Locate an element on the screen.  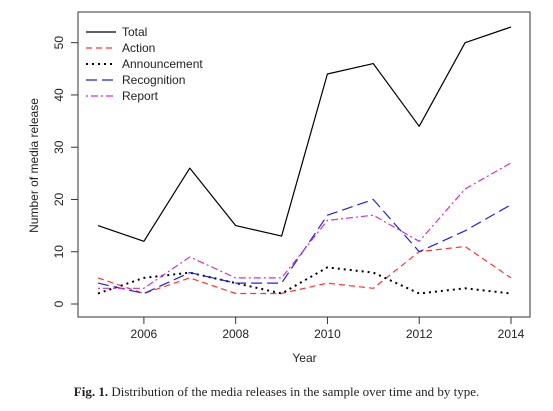
y-axis-label: Number of media release is located at coordinates (34, 165).